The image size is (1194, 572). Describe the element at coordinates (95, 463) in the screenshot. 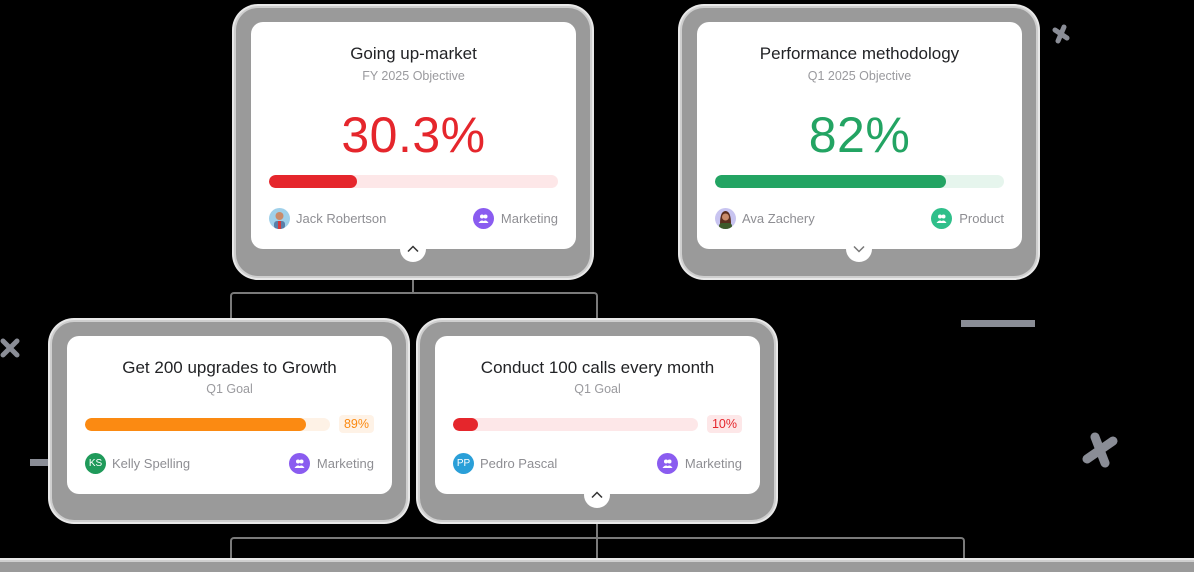

I see `avatar-initials: KS` at that location.